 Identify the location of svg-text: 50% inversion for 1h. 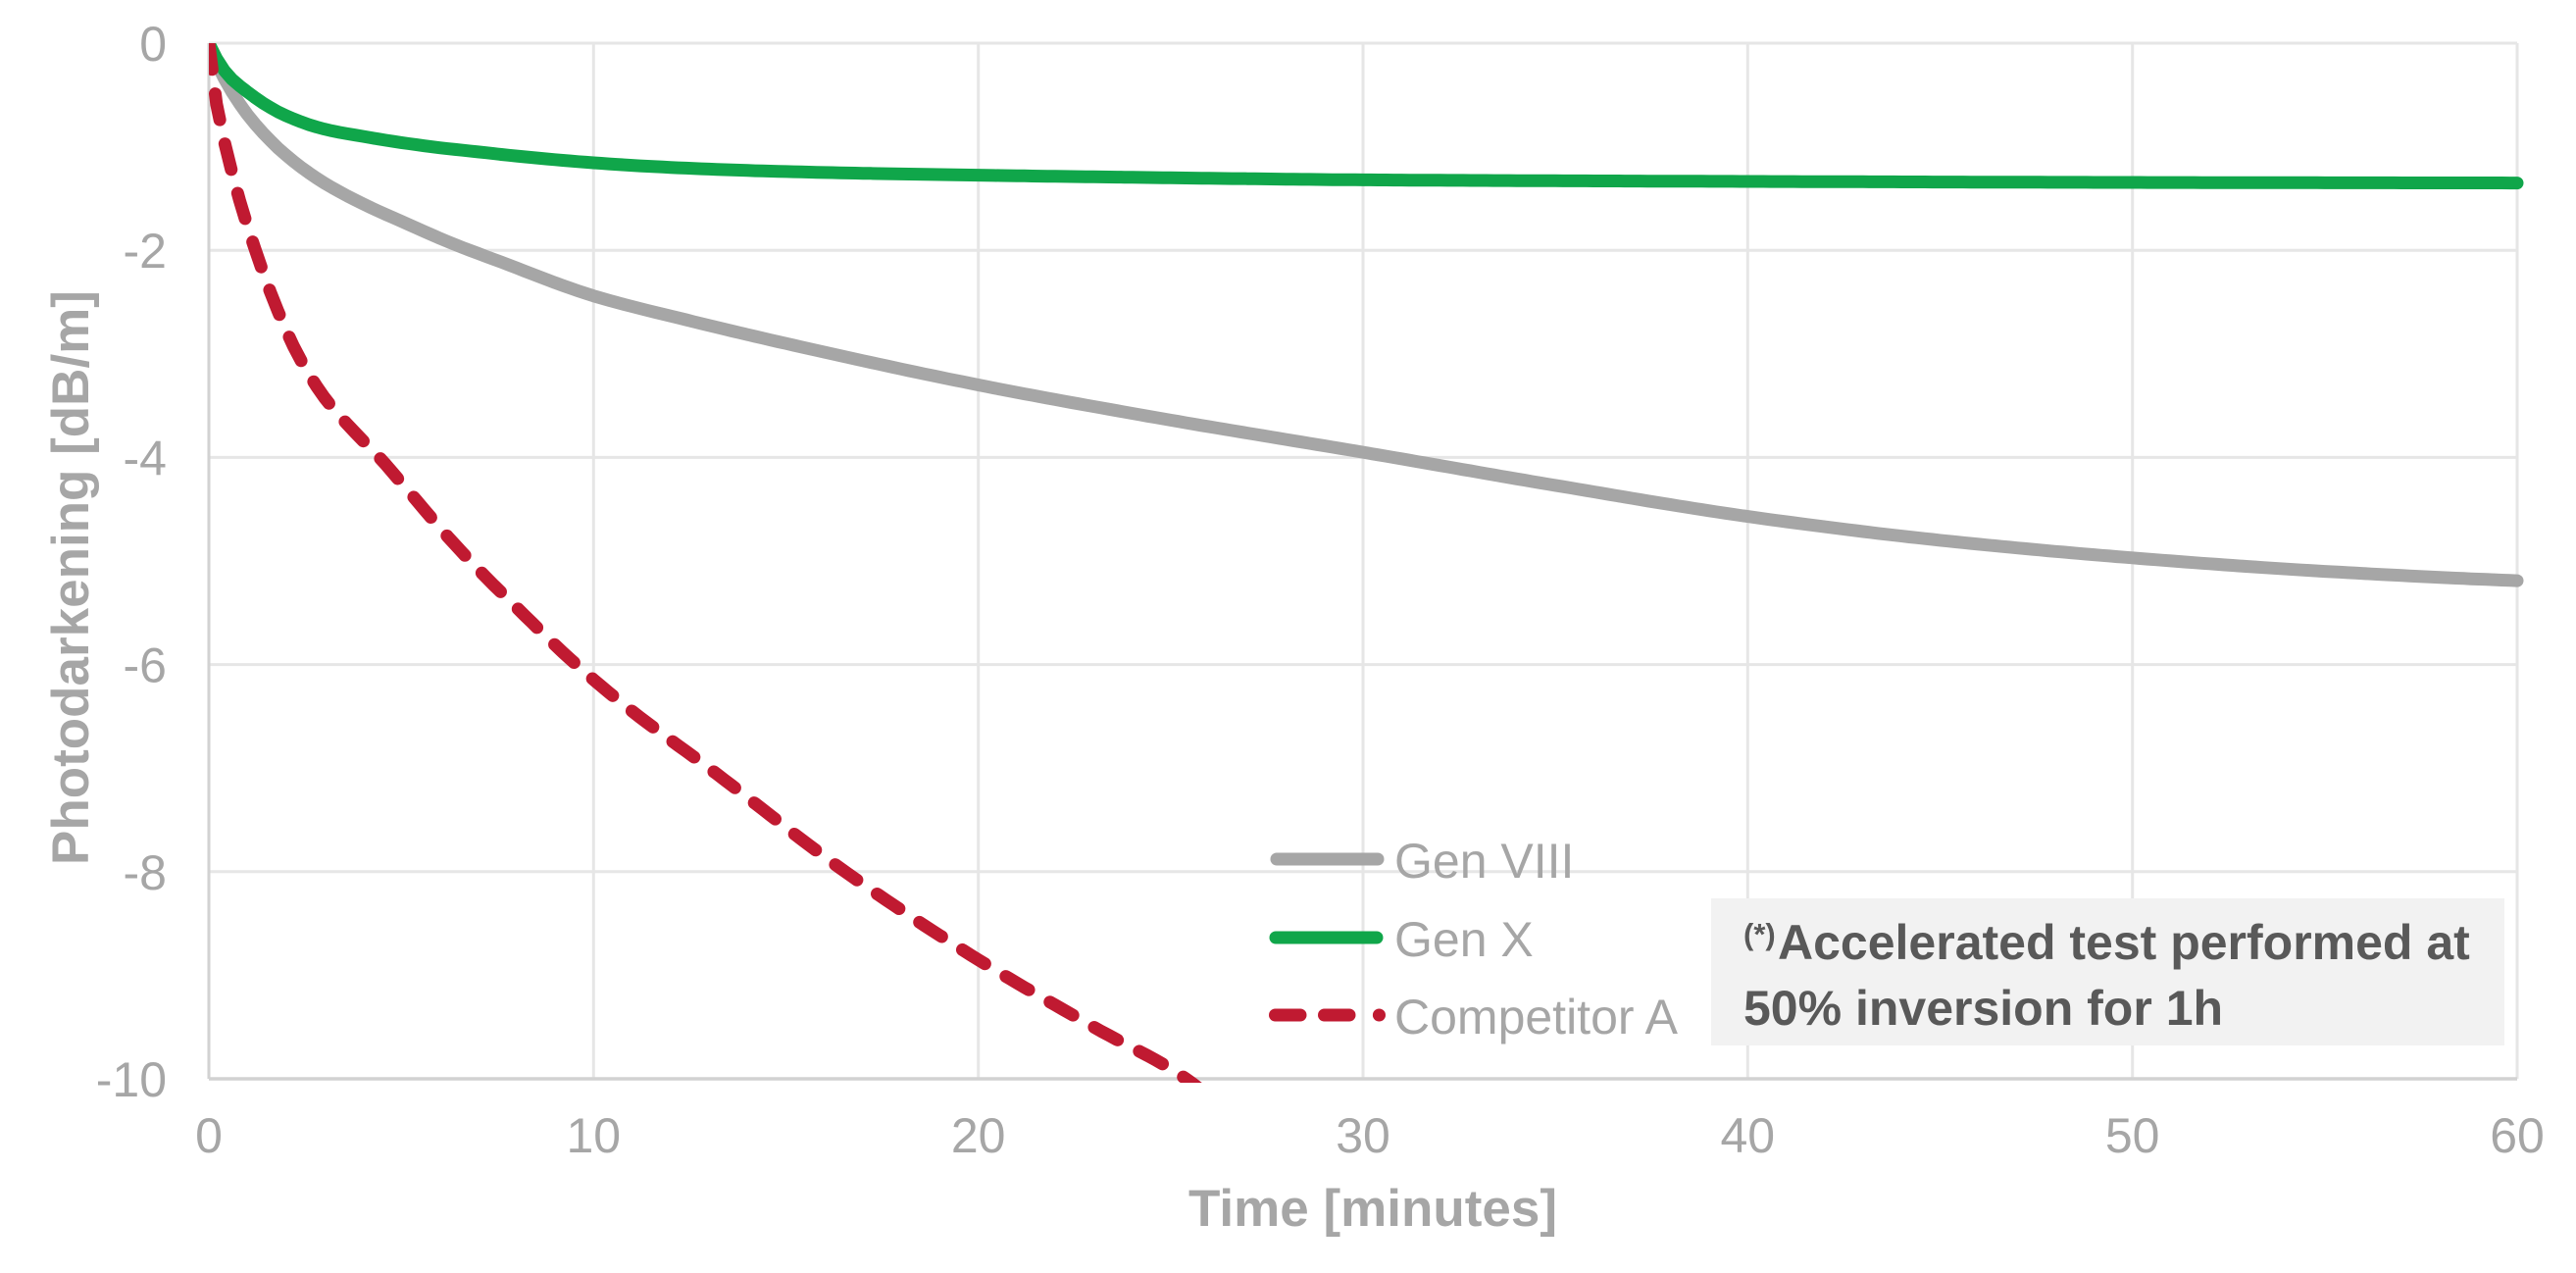
(1983, 1008).